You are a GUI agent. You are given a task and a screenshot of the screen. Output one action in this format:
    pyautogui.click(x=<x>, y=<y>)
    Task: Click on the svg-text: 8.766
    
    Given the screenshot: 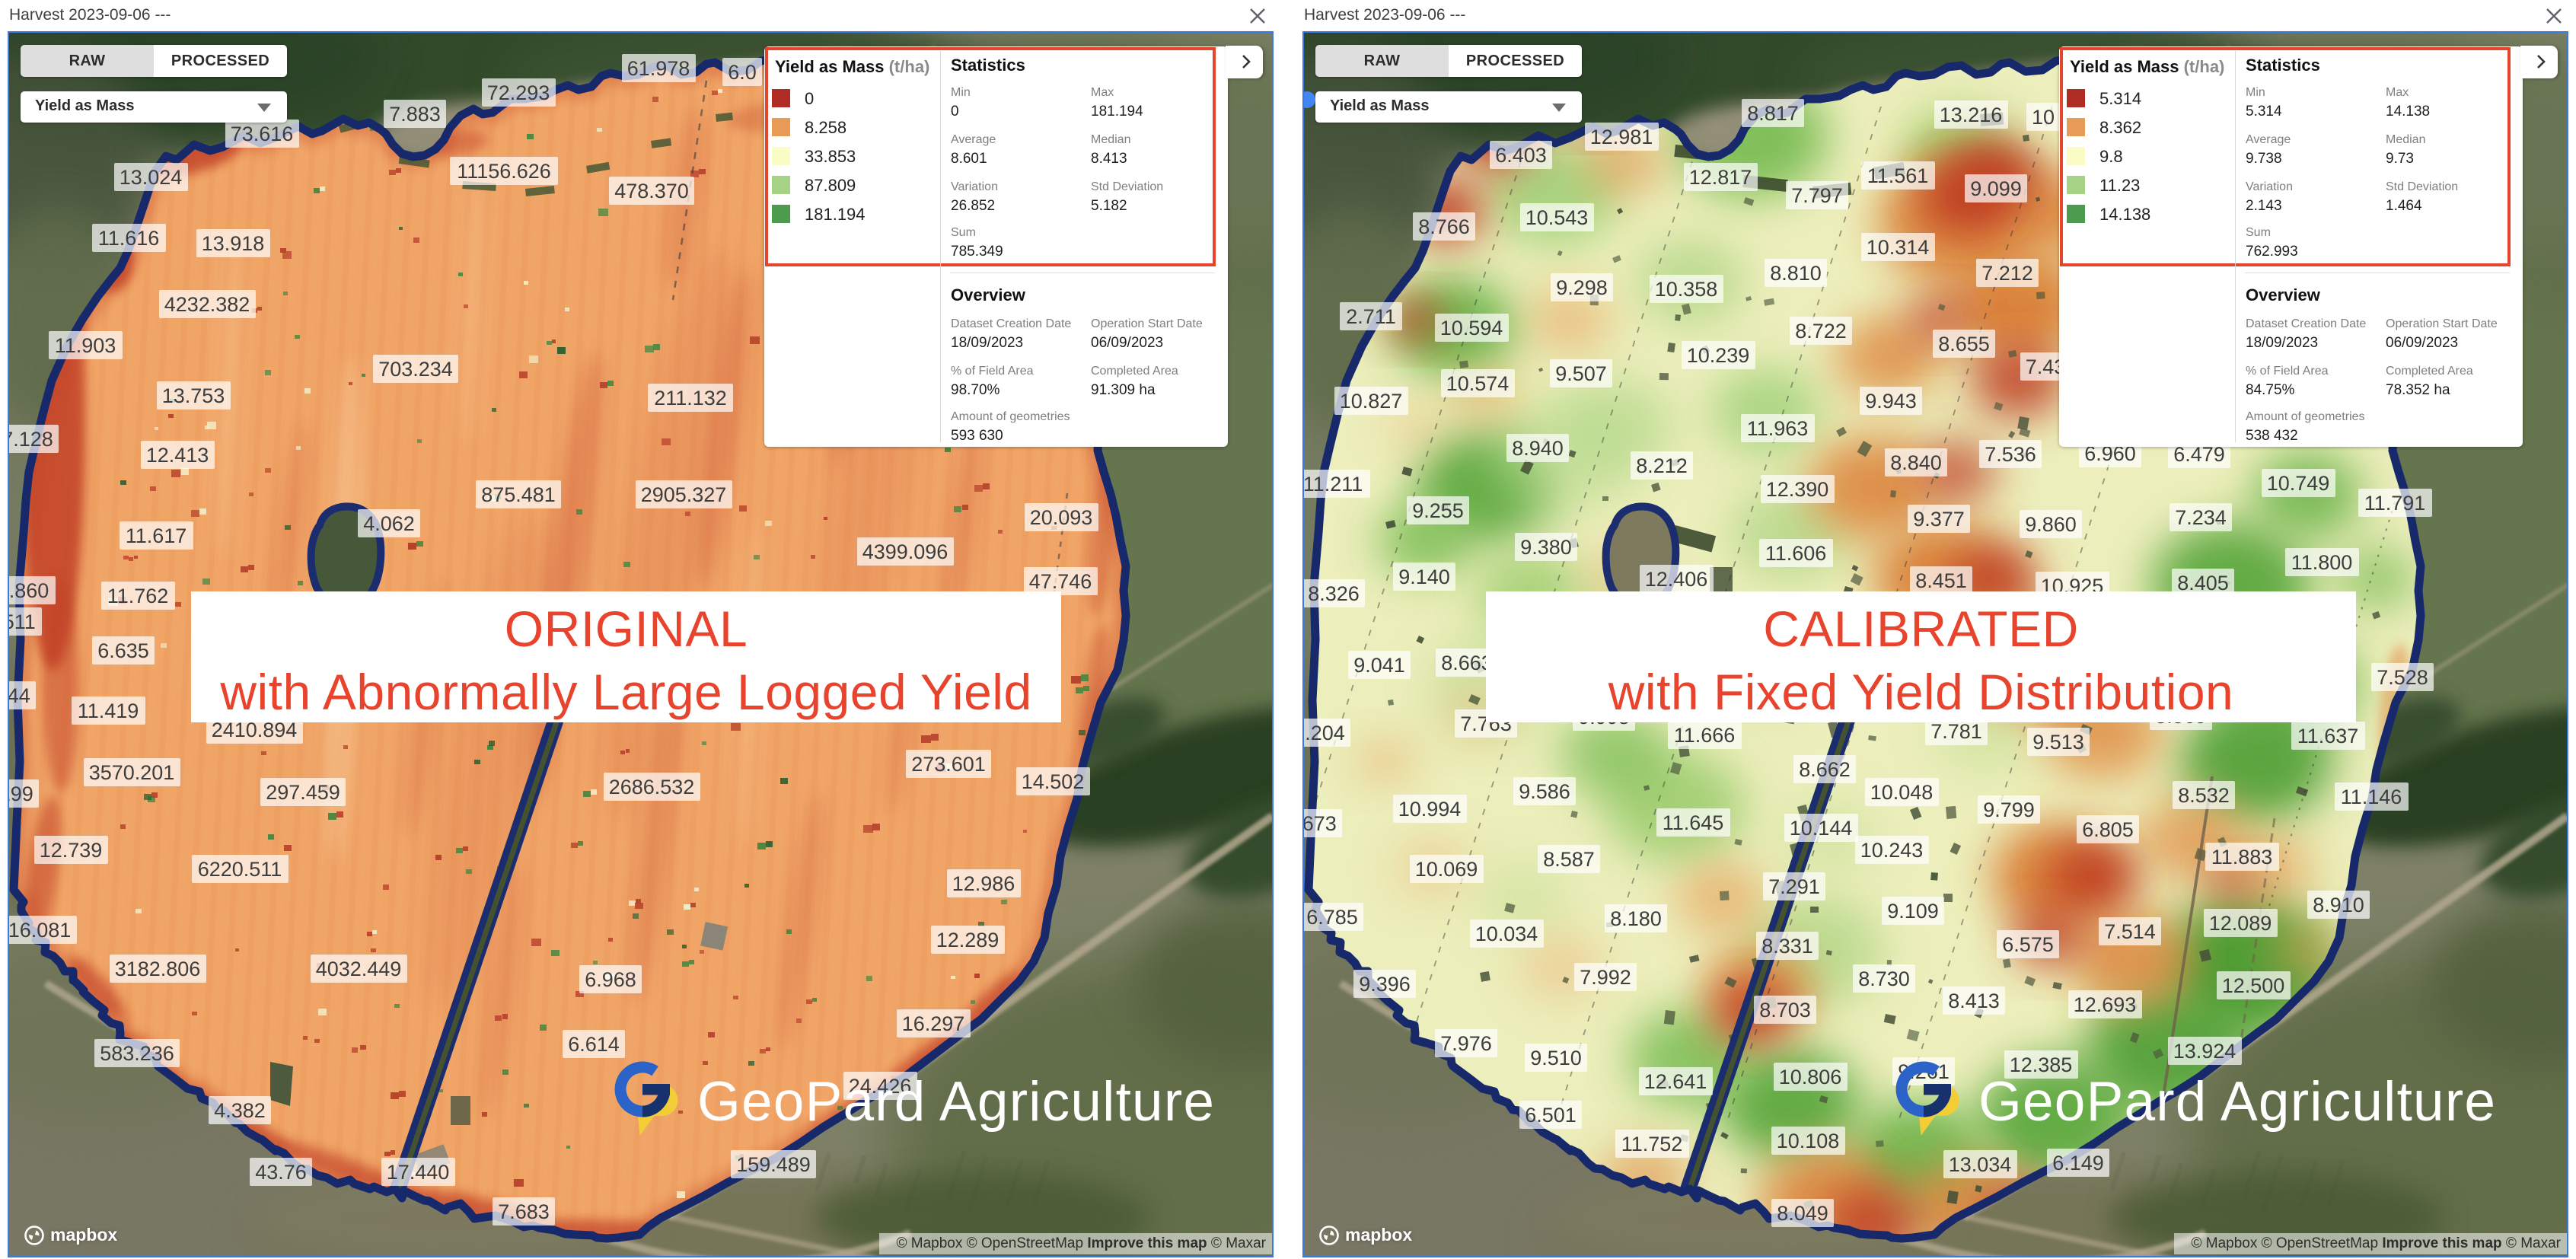 What is the action you would take?
    pyautogui.click(x=1444, y=227)
    